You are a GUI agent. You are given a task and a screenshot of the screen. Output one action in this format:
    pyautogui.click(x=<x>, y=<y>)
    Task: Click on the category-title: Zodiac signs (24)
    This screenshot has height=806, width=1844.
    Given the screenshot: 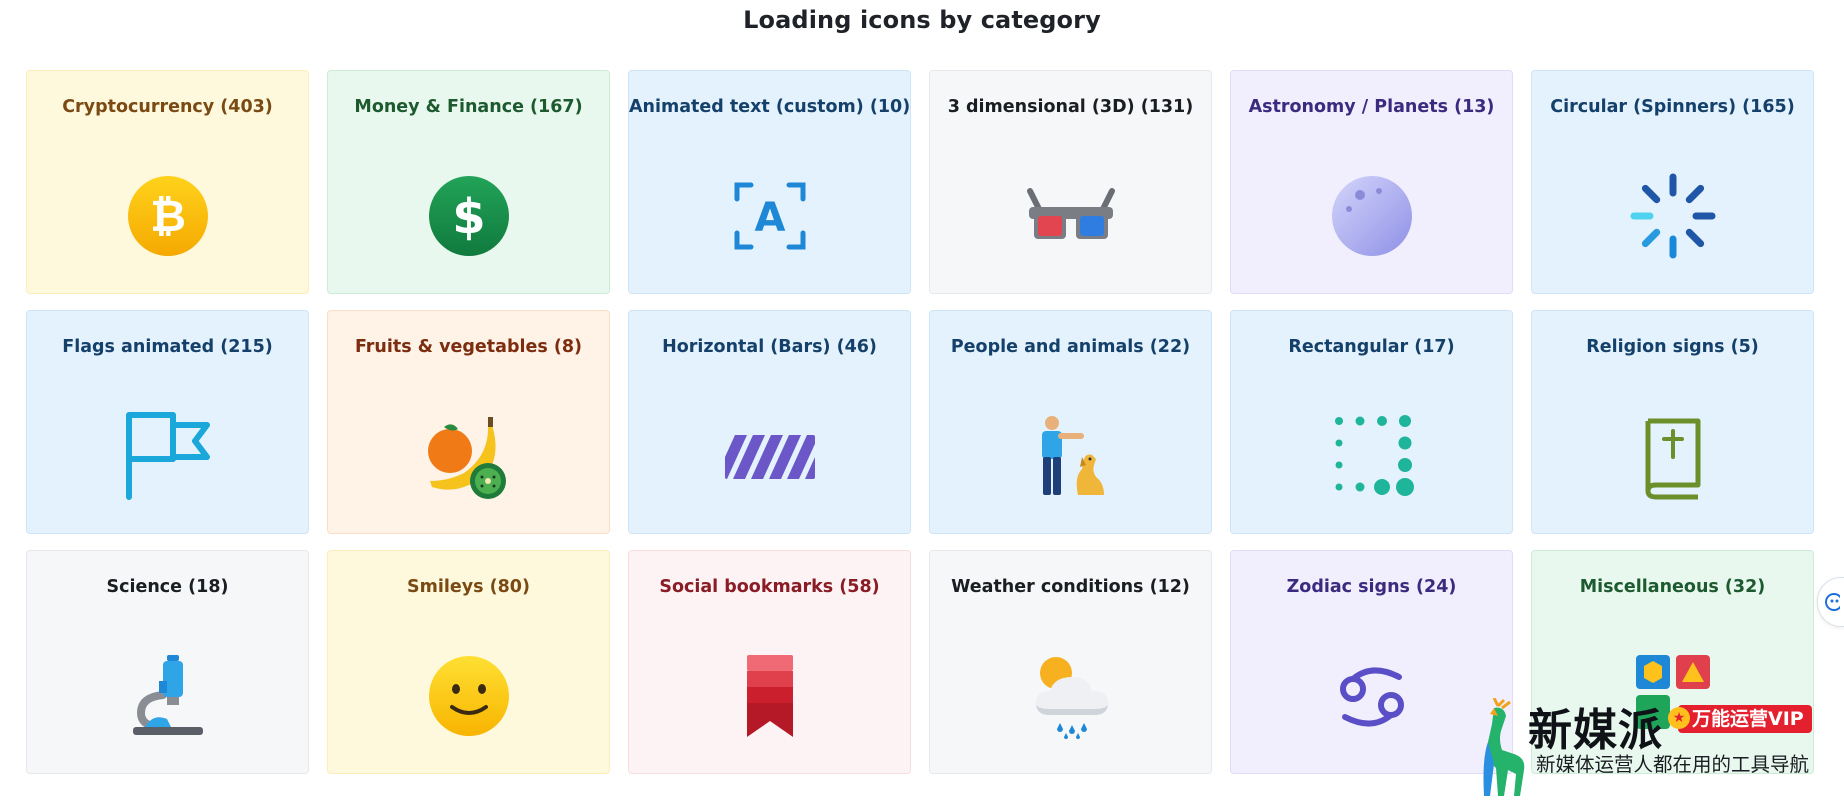 What is the action you would take?
    pyautogui.click(x=1371, y=587)
    